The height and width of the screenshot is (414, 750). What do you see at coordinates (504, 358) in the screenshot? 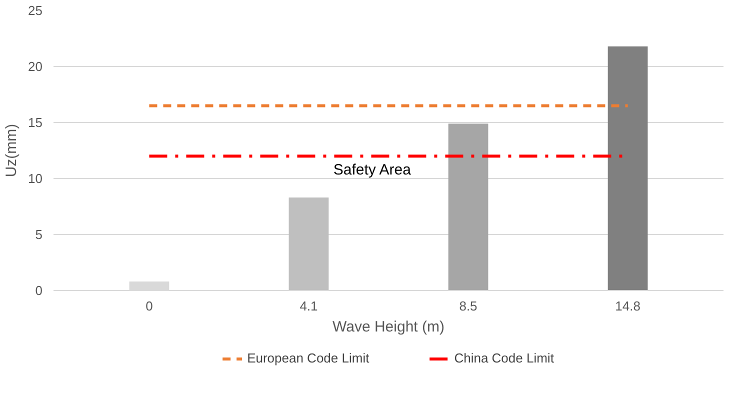
I see `legend-label: China Code Limit` at bounding box center [504, 358].